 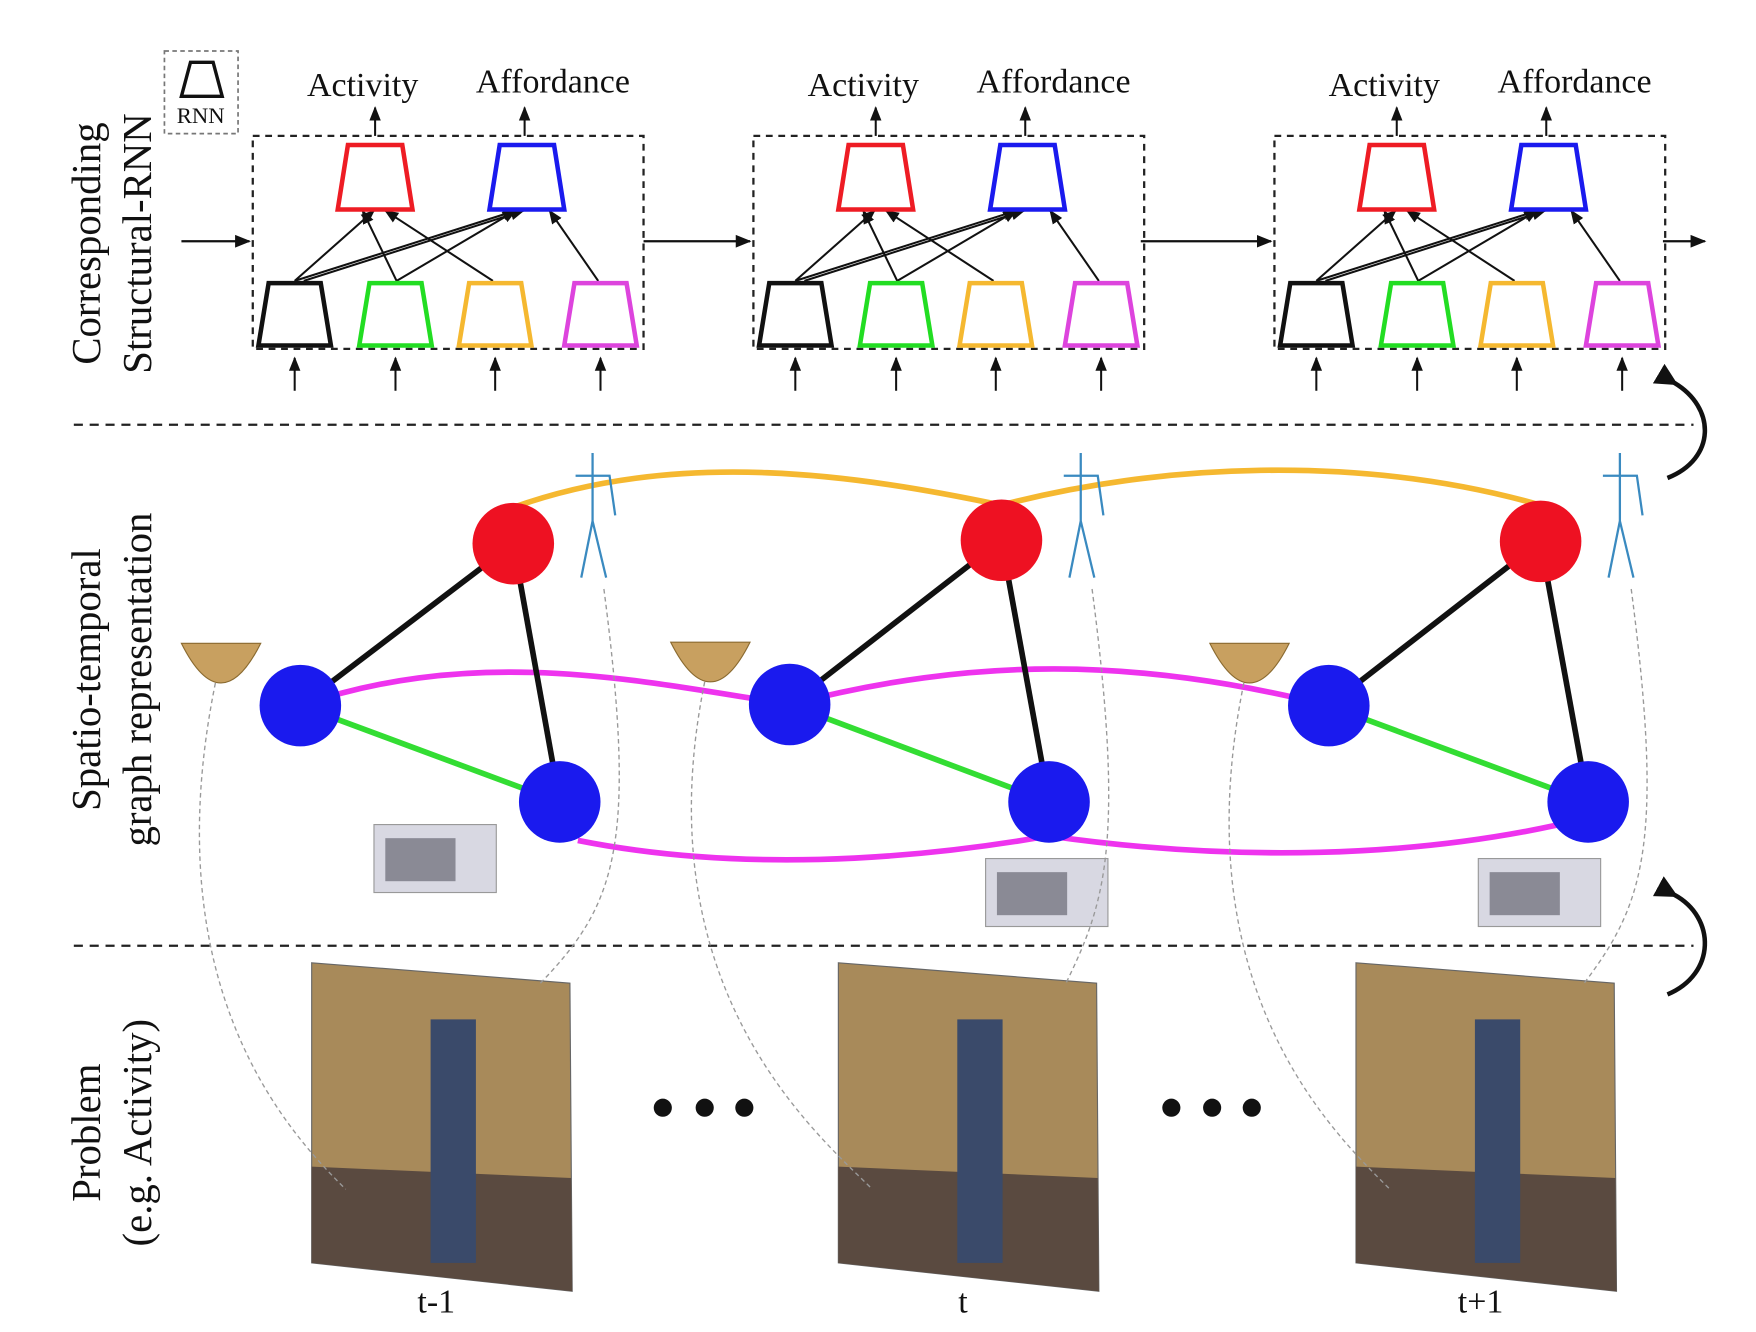 I want to click on row-label: (e.g. Activity), so click(x=137, y=1133).